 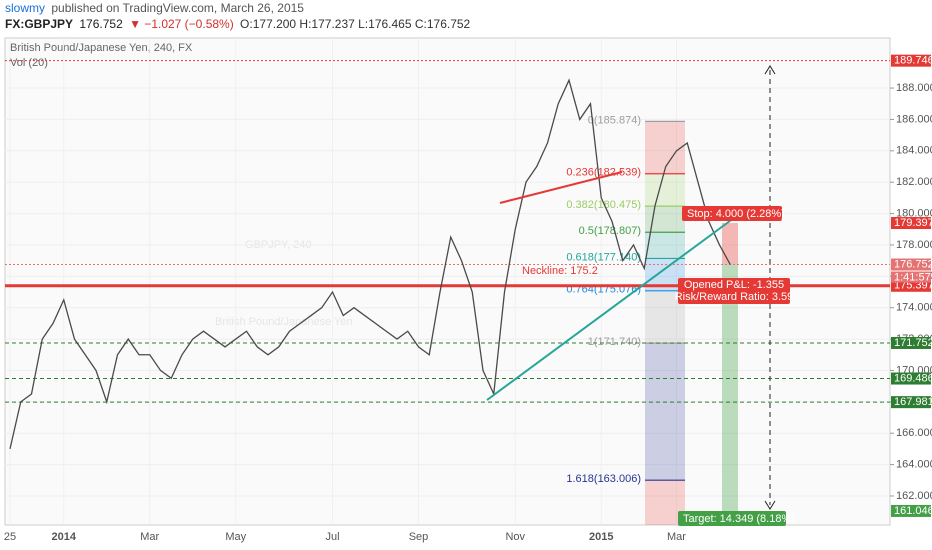 What do you see at coordinates (914, 213) in the screenshot?
I see `y-tick-label: 180.000` at bounding box center [914, 213].